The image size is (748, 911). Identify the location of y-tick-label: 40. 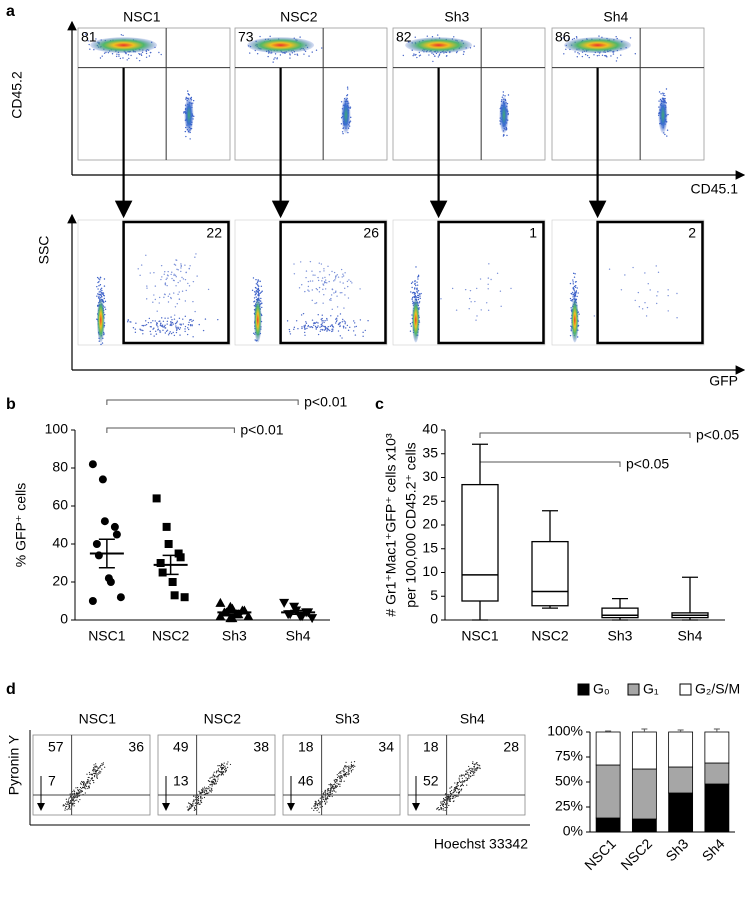
(60, 543).